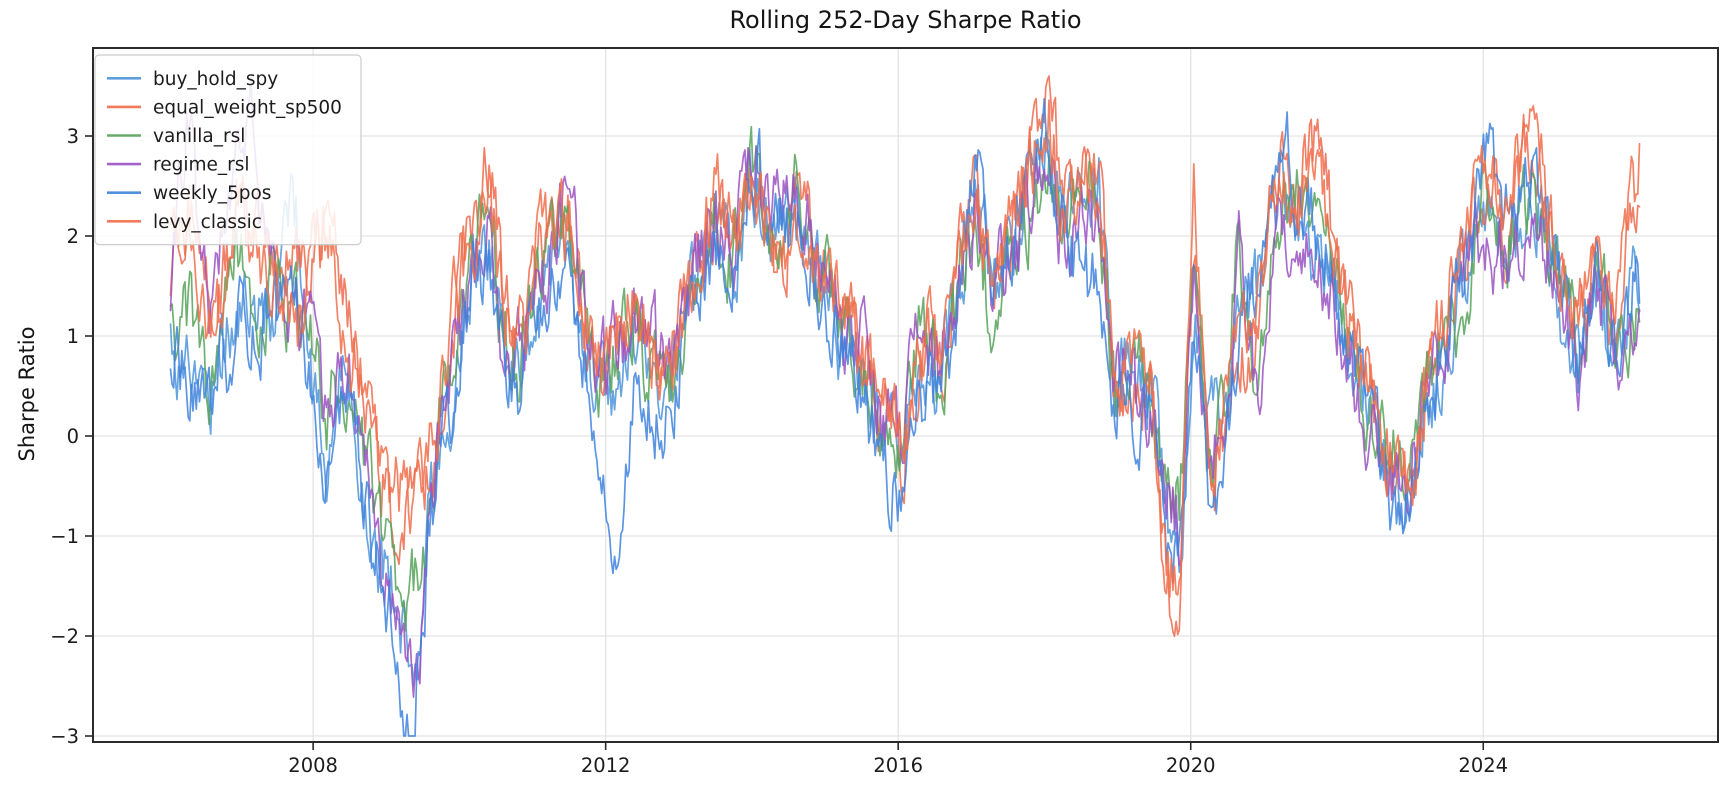  I want to click on legend-label: weekly_5pos, so click(212, 193).